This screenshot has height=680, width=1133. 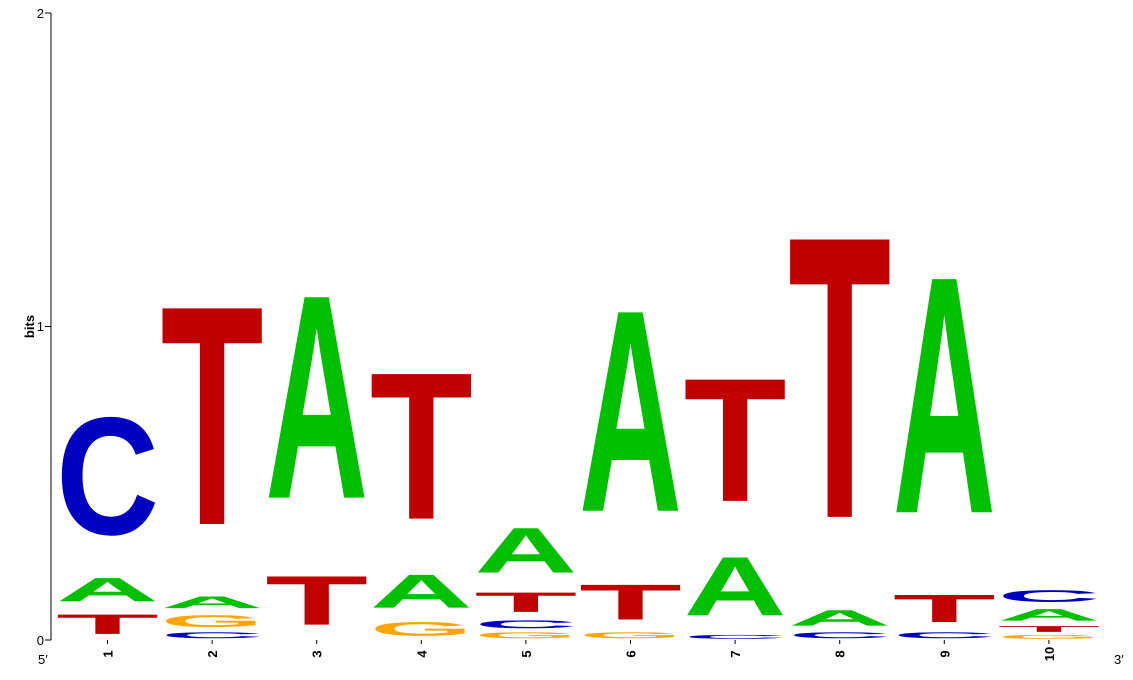 What do you see at coordinates (839, 617) in the screenshot?
I see `letter-A-pos-8: A` at bounding box center [839, 617].